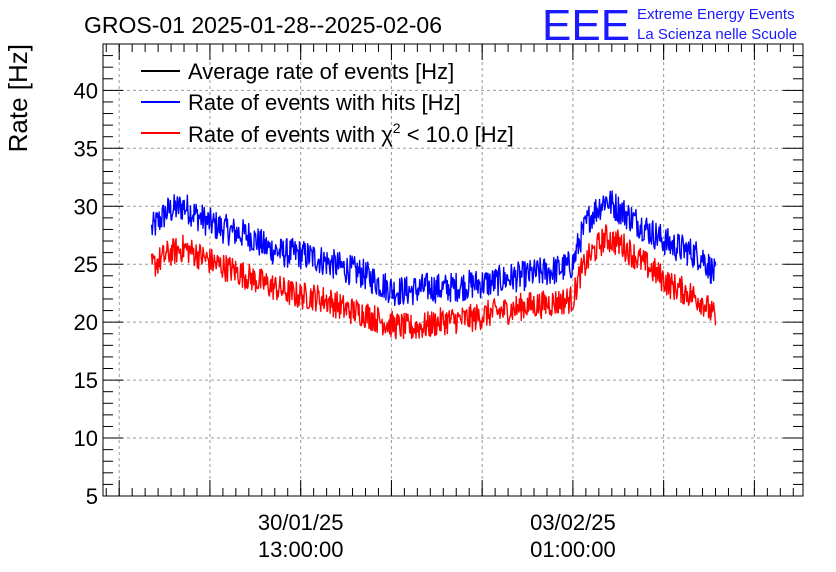 This screenshot has height=572, width=836. I want to click on legend-label-average: Average rate of events [Hz], so click(321, 71).